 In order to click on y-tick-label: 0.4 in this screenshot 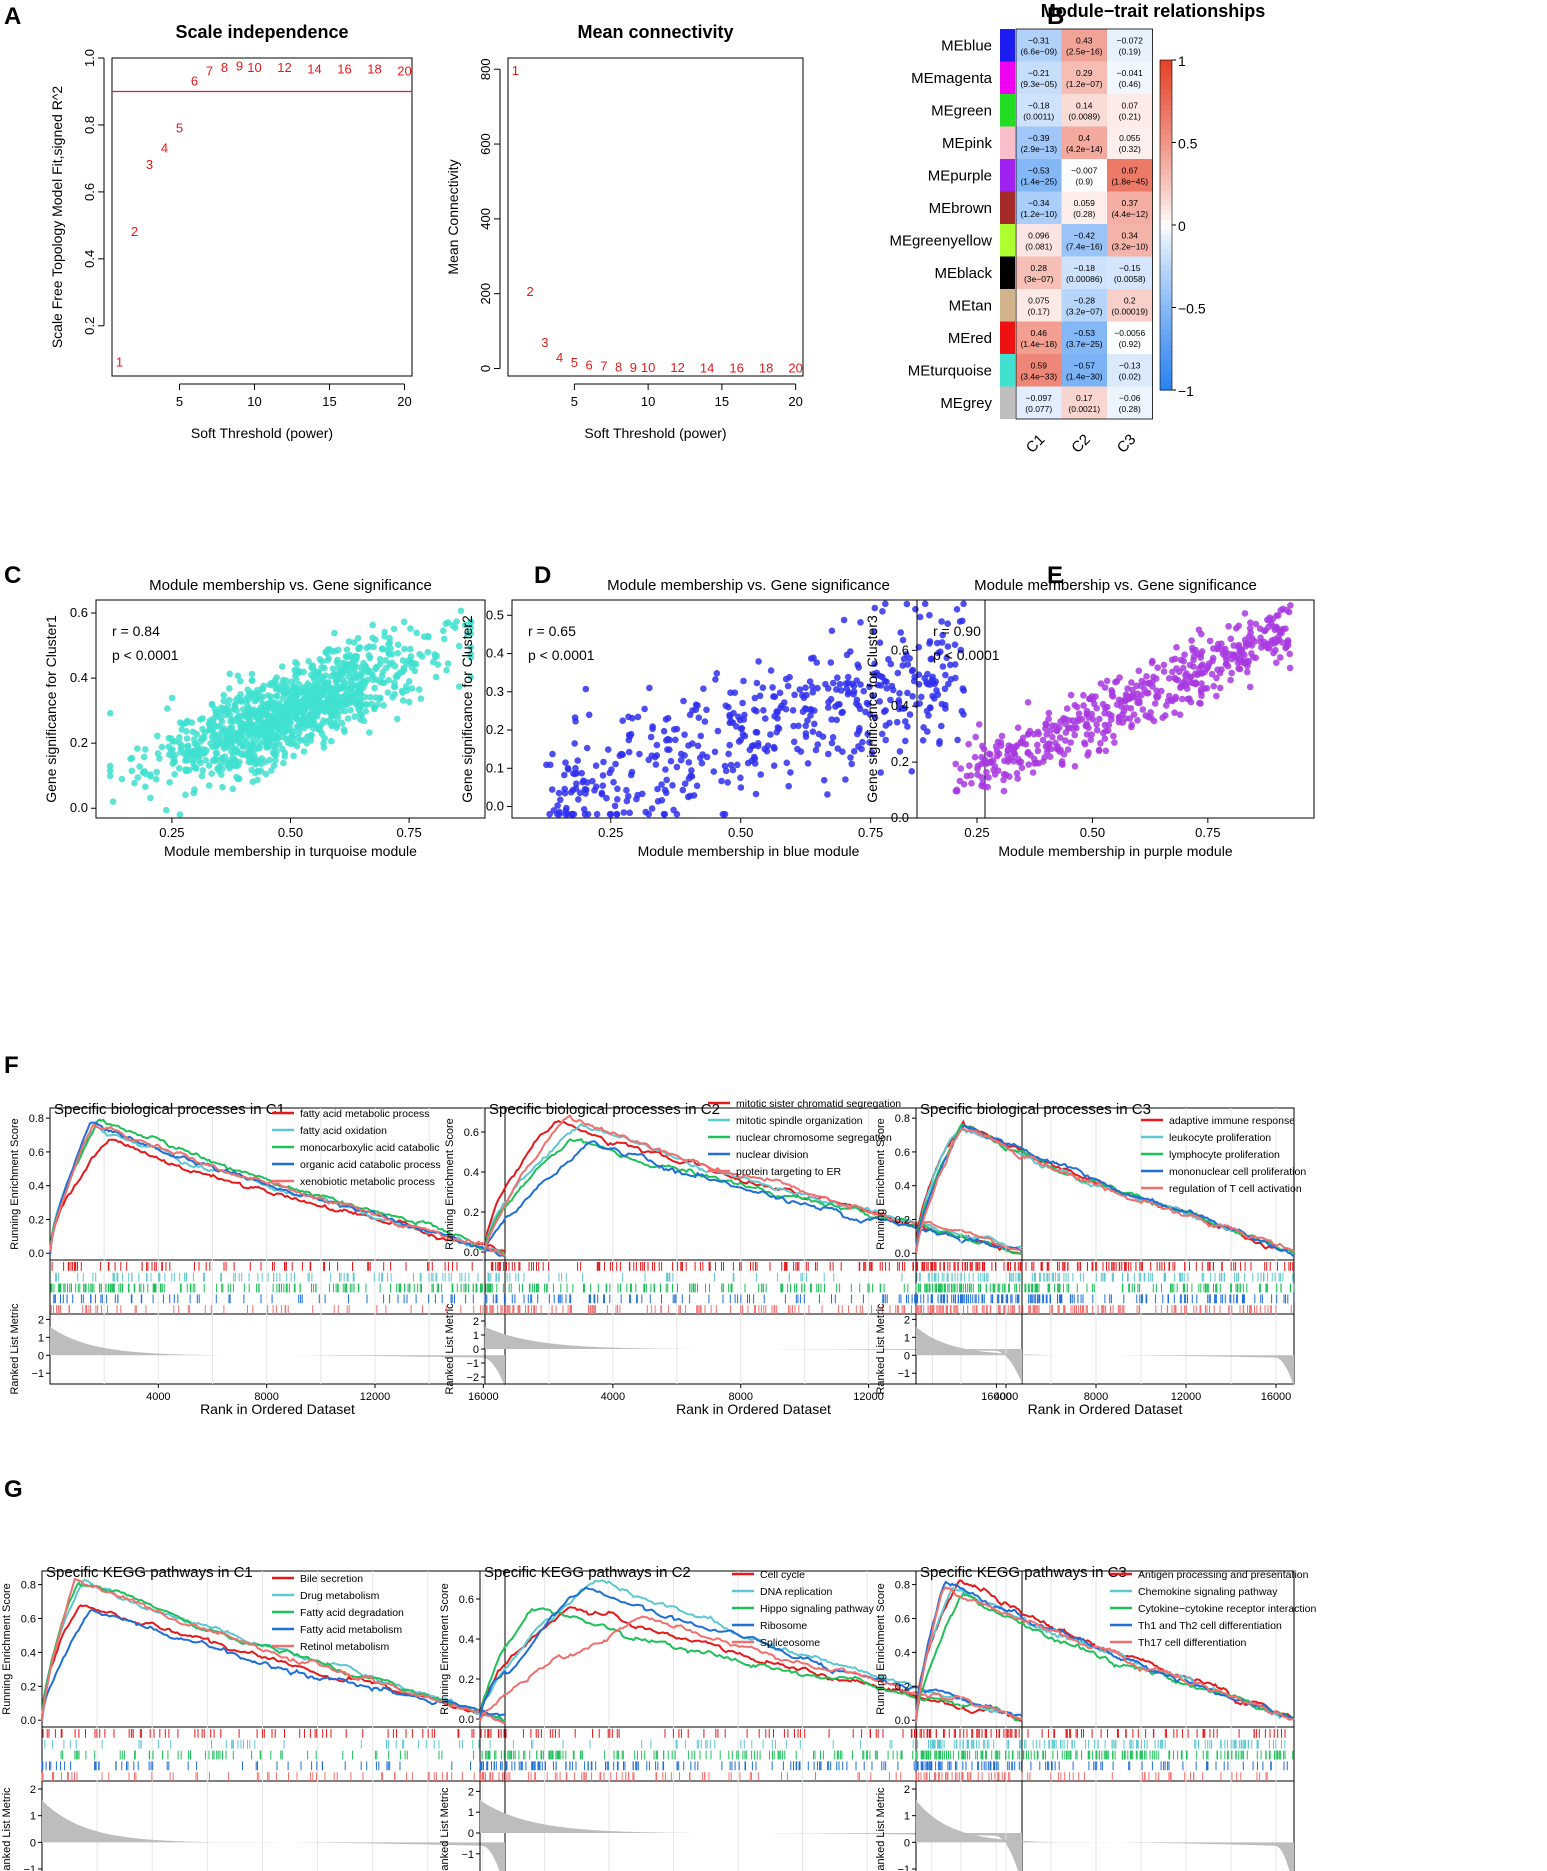, I will do `click(900, 705)`.